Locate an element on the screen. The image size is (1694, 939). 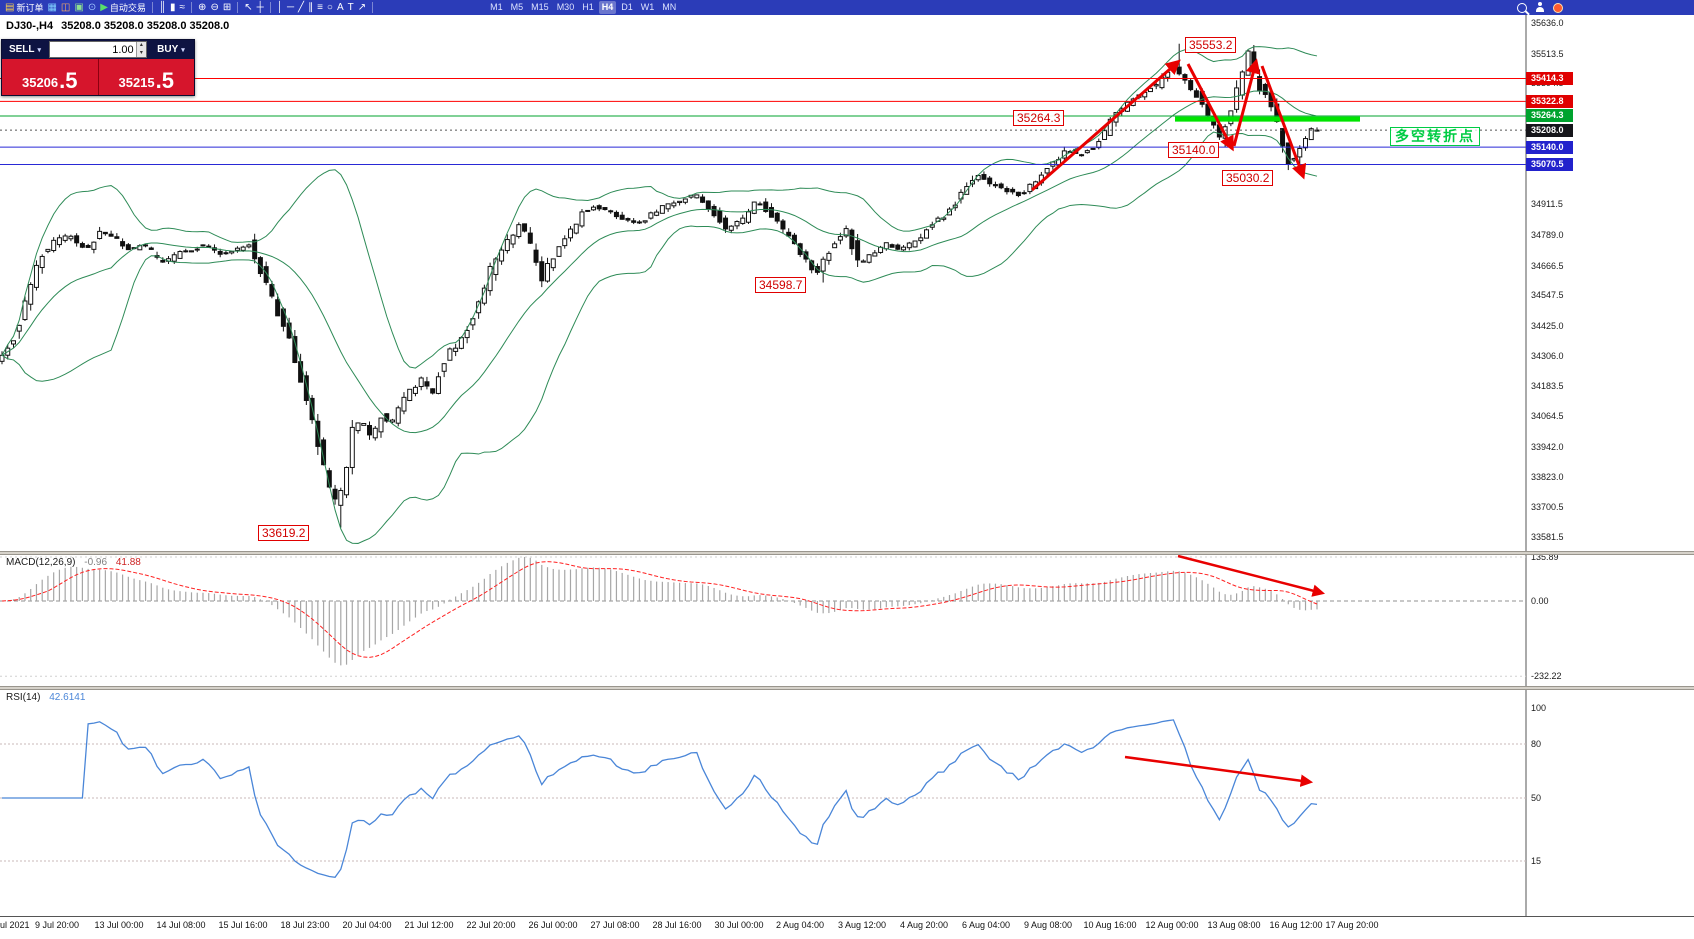
candlestick-chart-button: ▮ is located at coordinates (173, 7).